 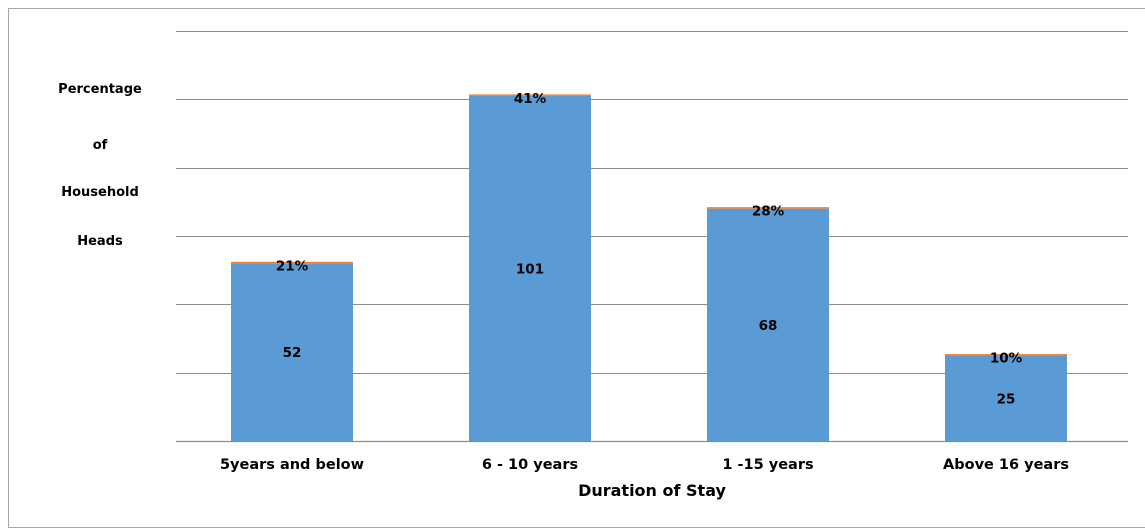 What do you see at coordinates (767, 465) in the screenshot?
I see `x-tick-label: 1 -15 years` at bounding box center [767, 465].